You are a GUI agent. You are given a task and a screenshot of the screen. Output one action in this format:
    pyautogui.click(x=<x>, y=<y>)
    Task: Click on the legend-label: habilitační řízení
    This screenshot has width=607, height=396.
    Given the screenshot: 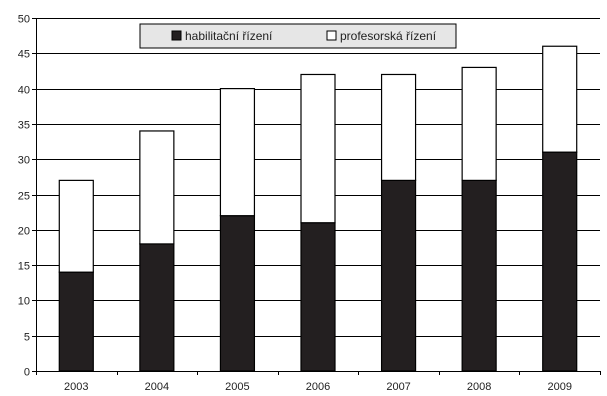 What is the action you would take?
    pyautogui.click(x=229, y=36)
    